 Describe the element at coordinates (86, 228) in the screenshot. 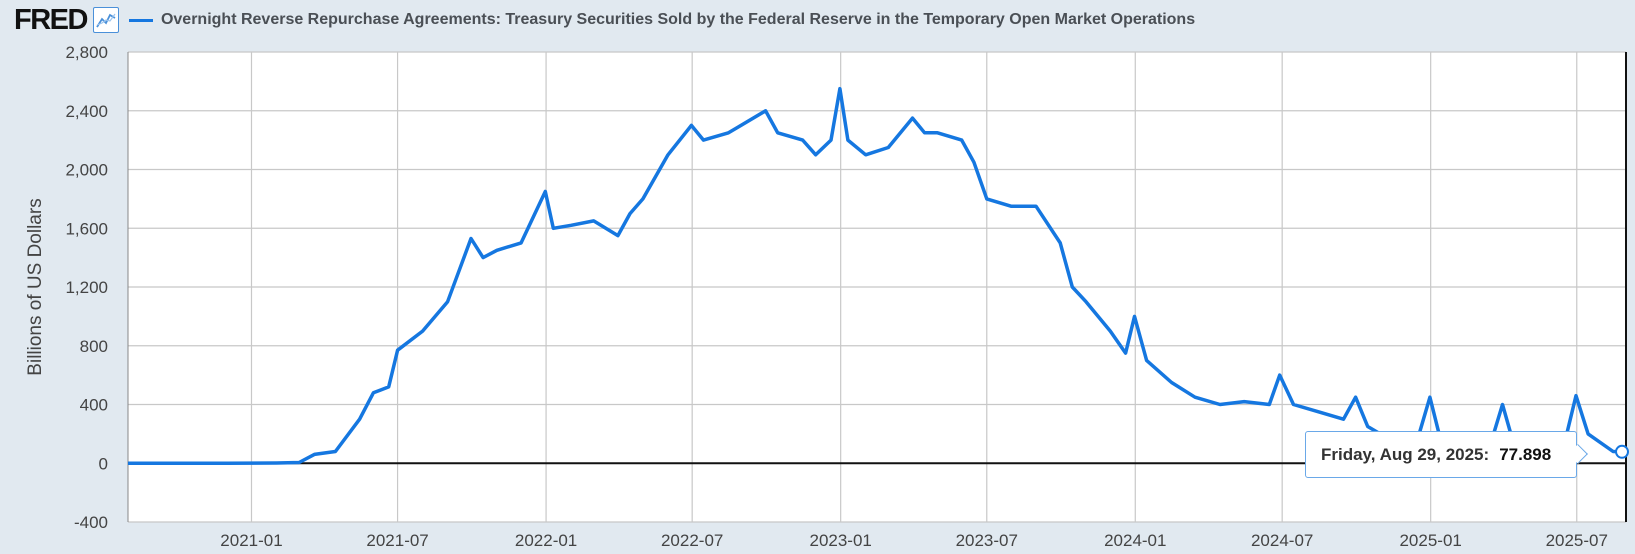

I see `y-tick-label: 1,600` at that location.